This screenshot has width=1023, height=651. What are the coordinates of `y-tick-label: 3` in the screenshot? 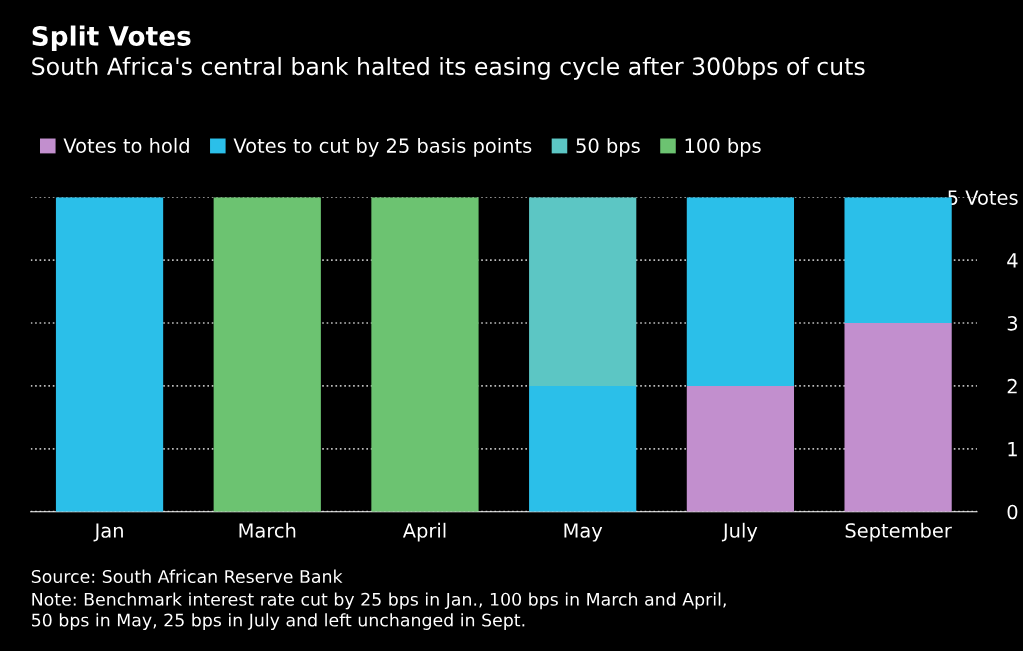 It's located at (1012, 323).